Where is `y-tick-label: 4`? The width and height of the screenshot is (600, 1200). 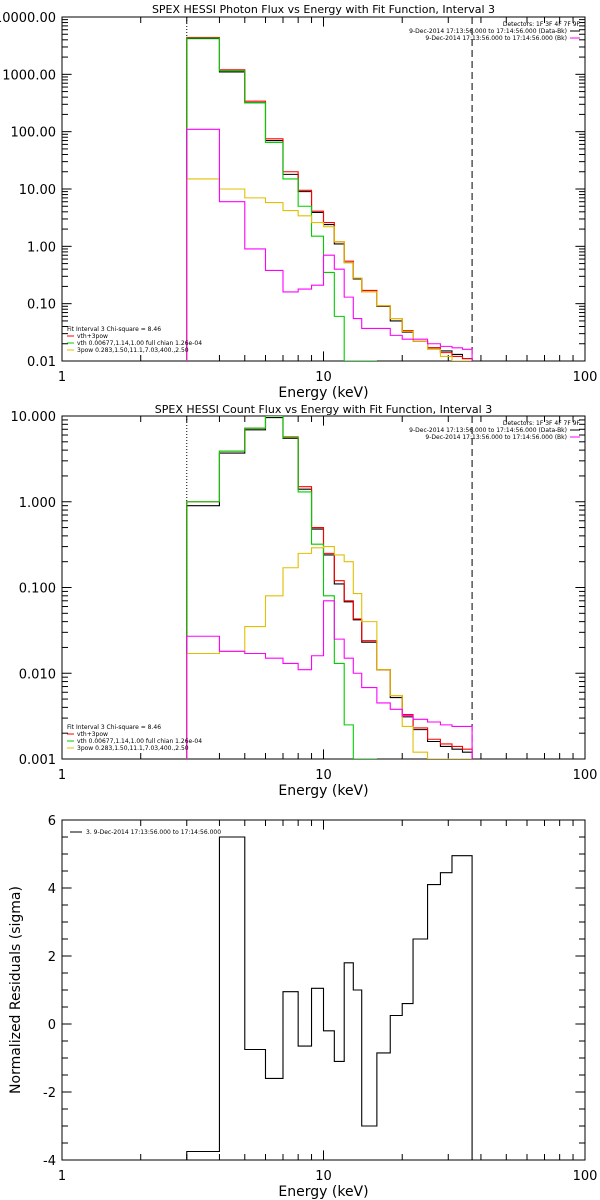 y-tick-label: 4 is located at coordinates (52, 889).